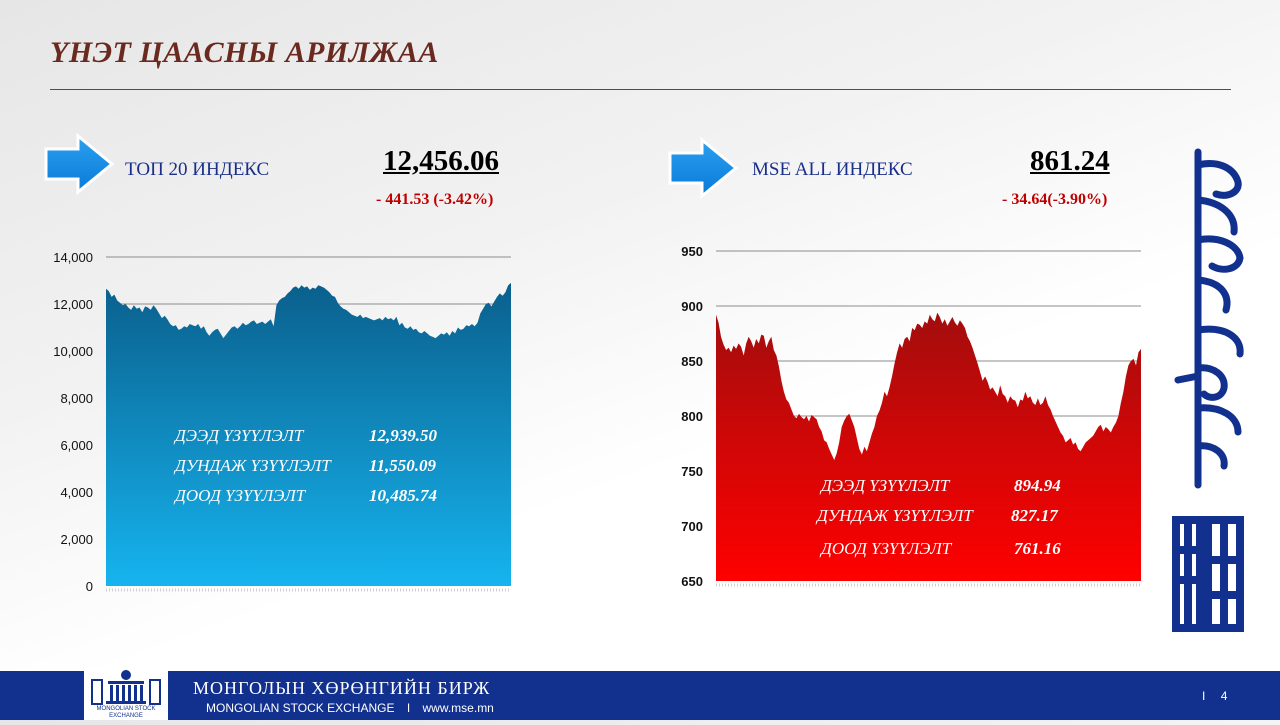  I want to click on y-tick-label: 6,000, so click(76, 445).